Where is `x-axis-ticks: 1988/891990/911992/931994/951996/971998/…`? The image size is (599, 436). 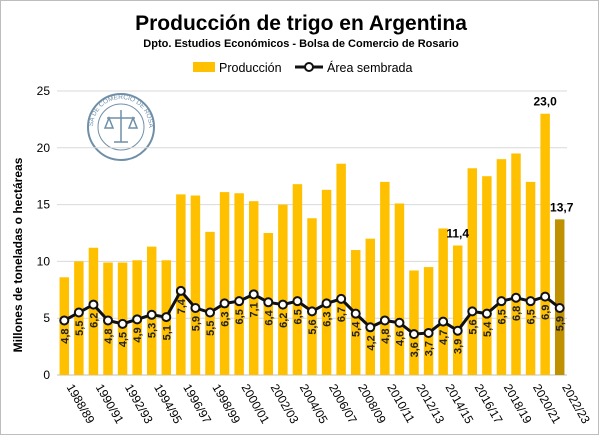
x-axis-ticks: 1988/891990/911992/931994/951996/971998/… is located at coordinates (328, 404).